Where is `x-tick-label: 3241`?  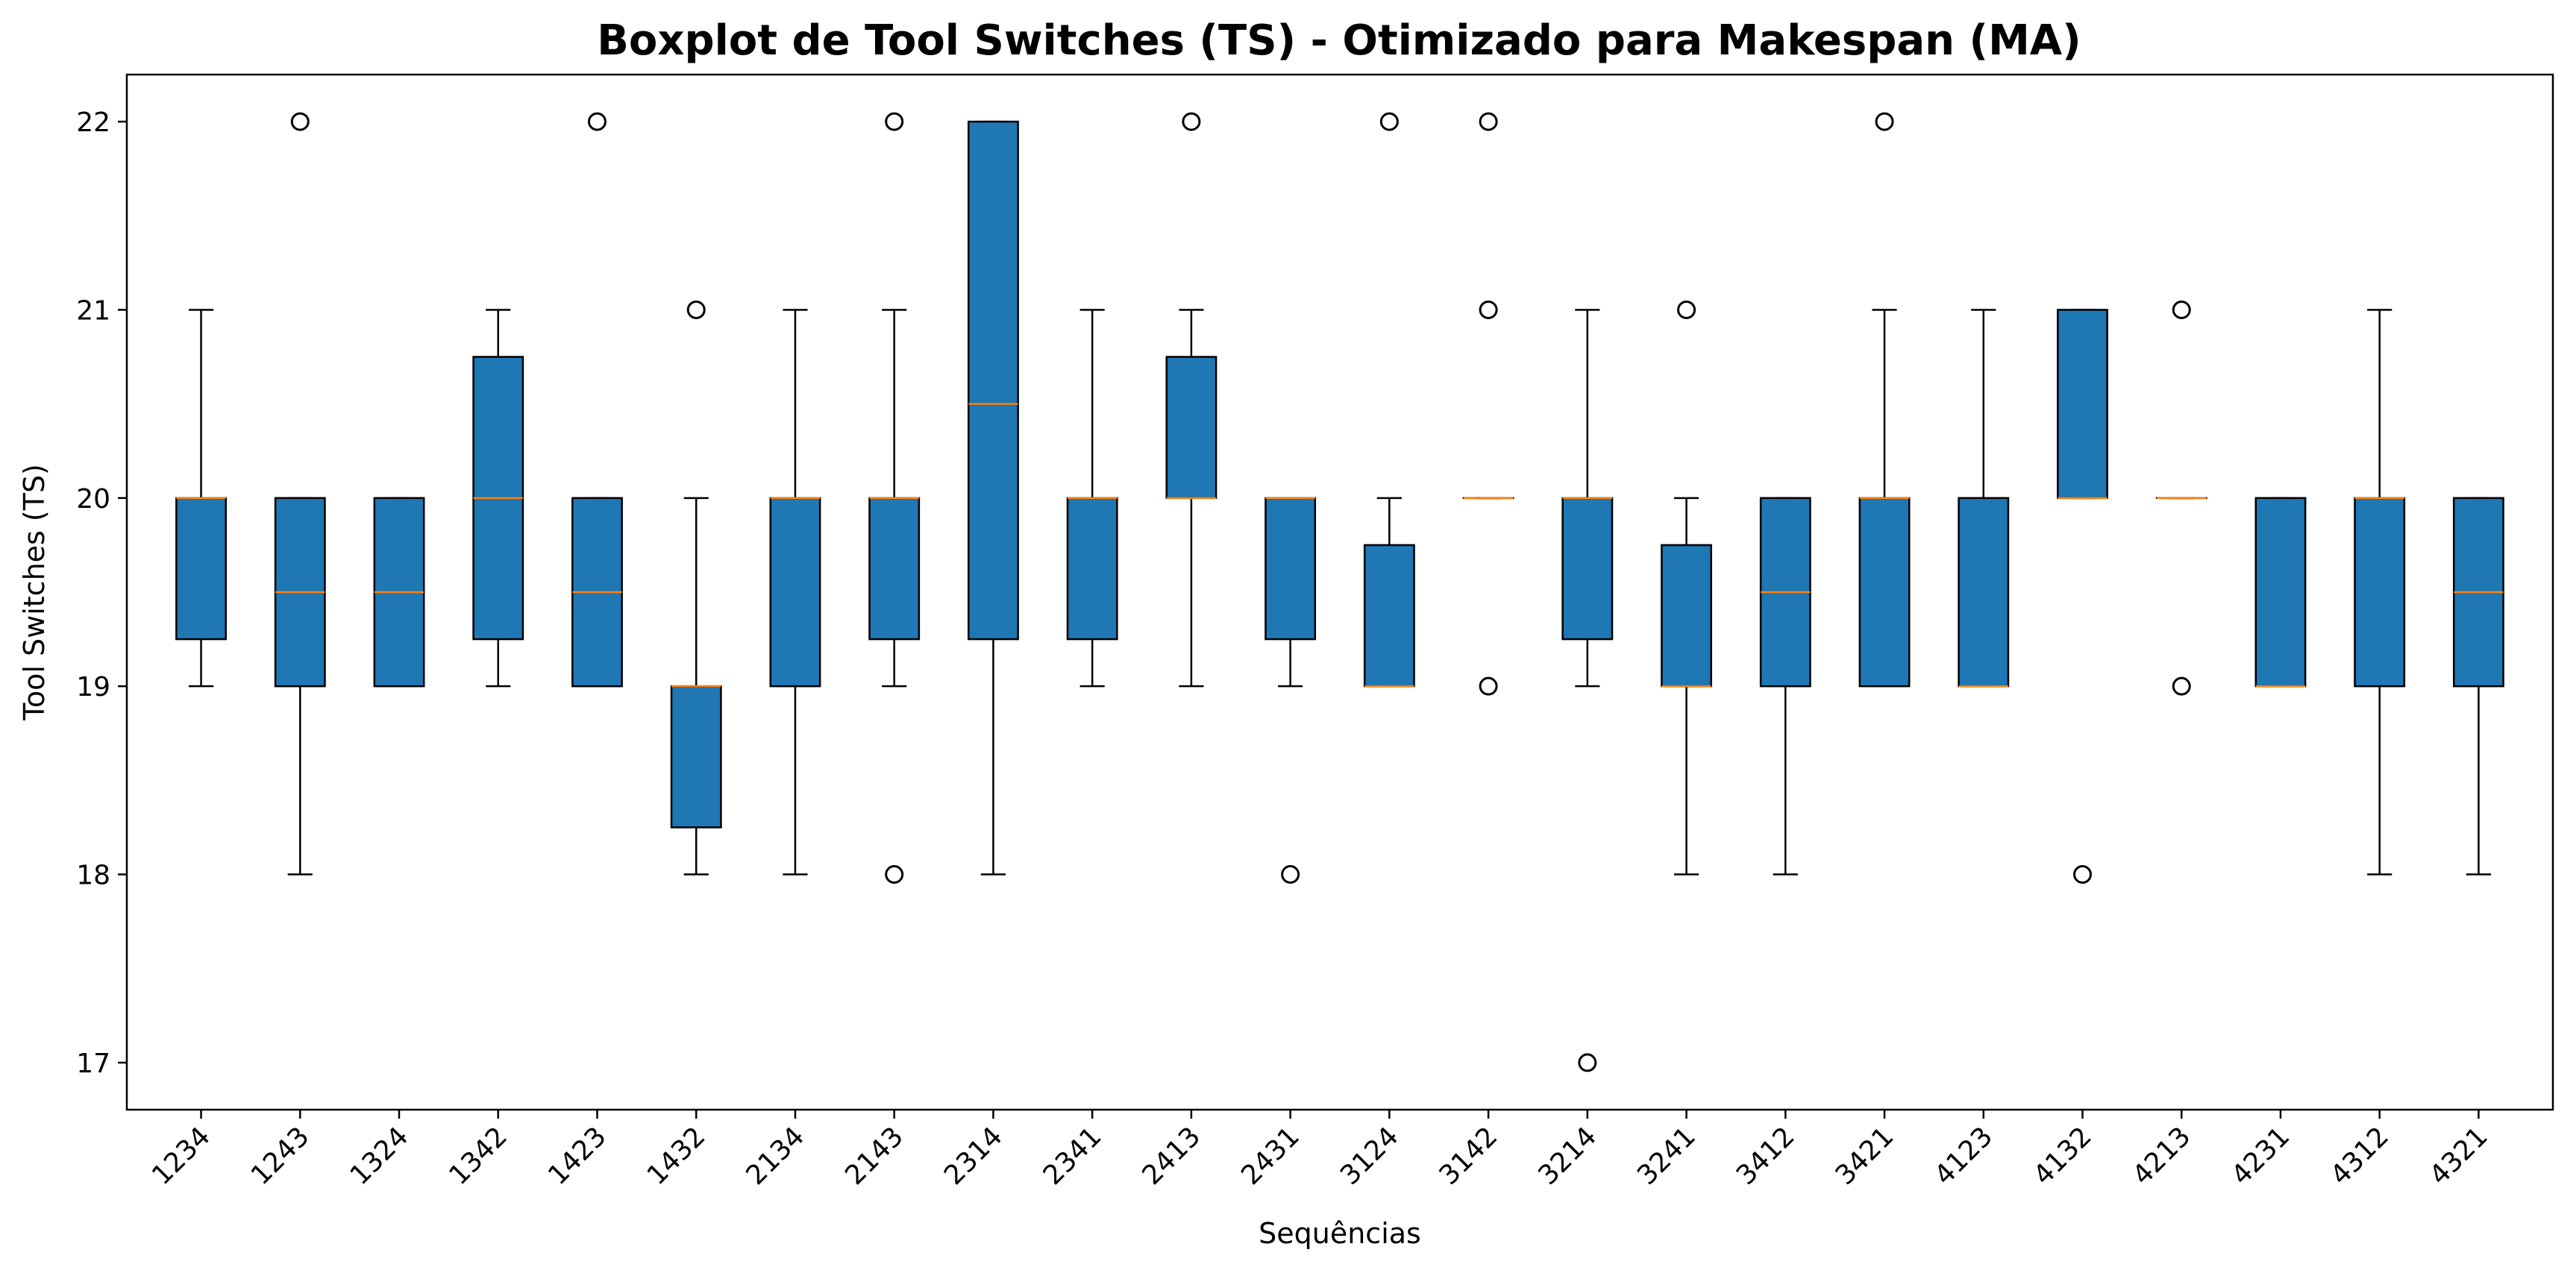
x-tick-label: 3241 is located at coordinates (1667, 1156).